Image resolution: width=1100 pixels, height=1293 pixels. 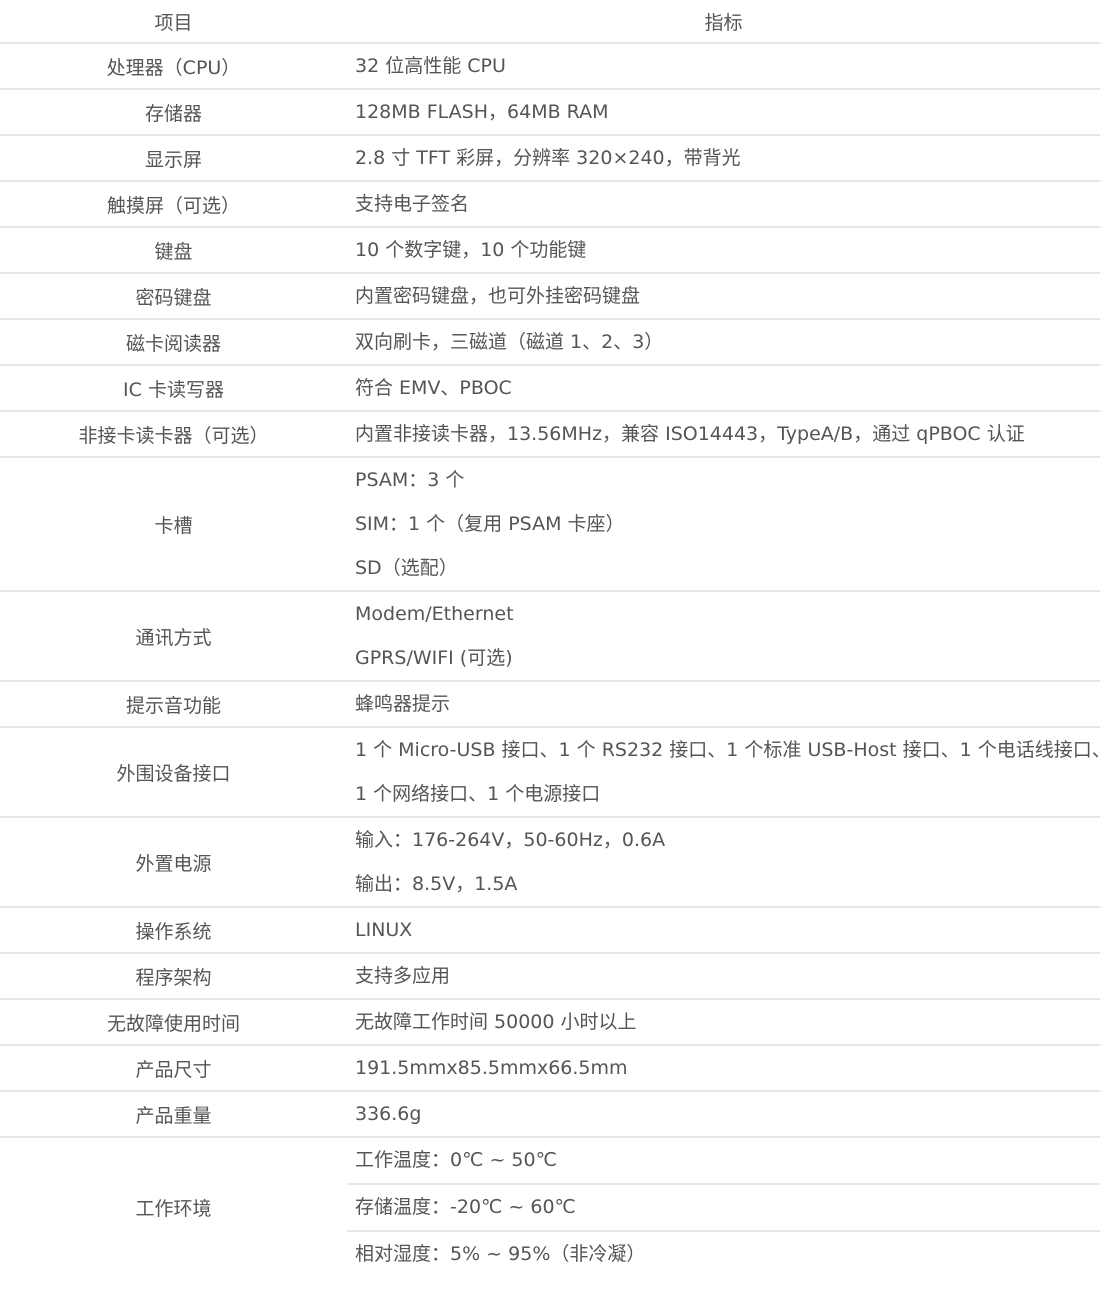 I want to click on spec-value-cell: 支持电子签名, so click(x=723, y=204).